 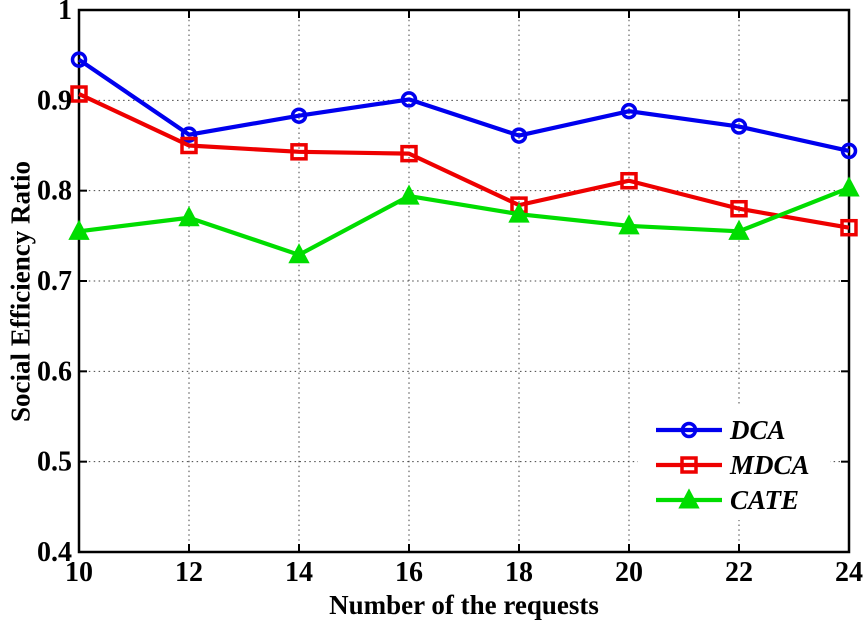 What do you see at coordinates (519, 572) in the screenshot?
I see `x-tick-label: 18` at bounding box center [519, 572].